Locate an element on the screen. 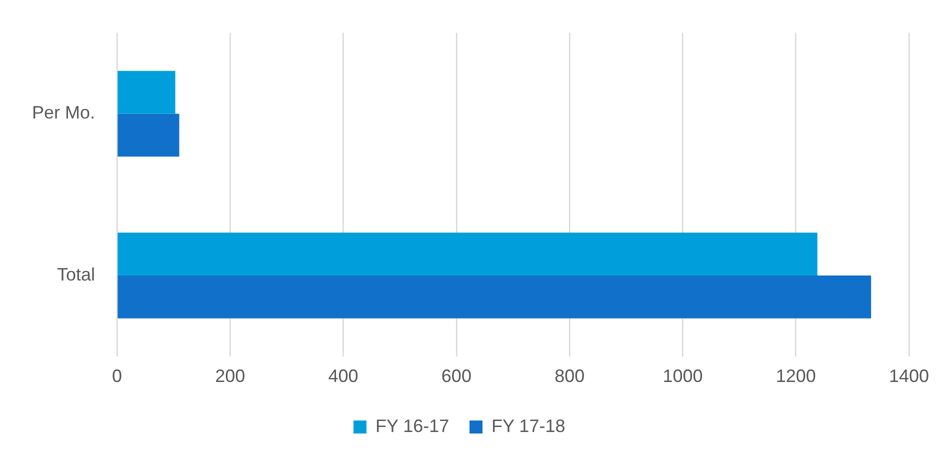 The image size is (949, 456). y-tick-label: Per Mo. is located at coordinates (64, 112).